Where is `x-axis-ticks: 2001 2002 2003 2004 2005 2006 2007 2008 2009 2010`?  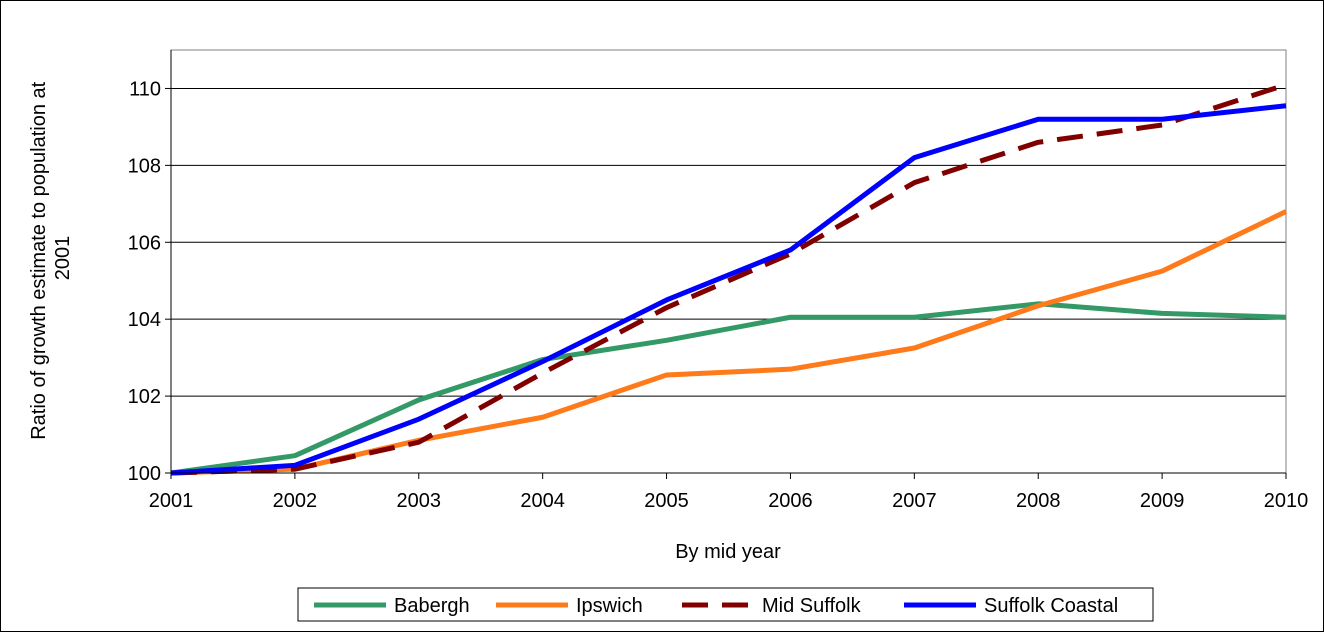
x-axis-ticks: 2001 2002 2003 2004 2005 2006 2007 2008 2009 2010 is located at coordinates (729, 492).